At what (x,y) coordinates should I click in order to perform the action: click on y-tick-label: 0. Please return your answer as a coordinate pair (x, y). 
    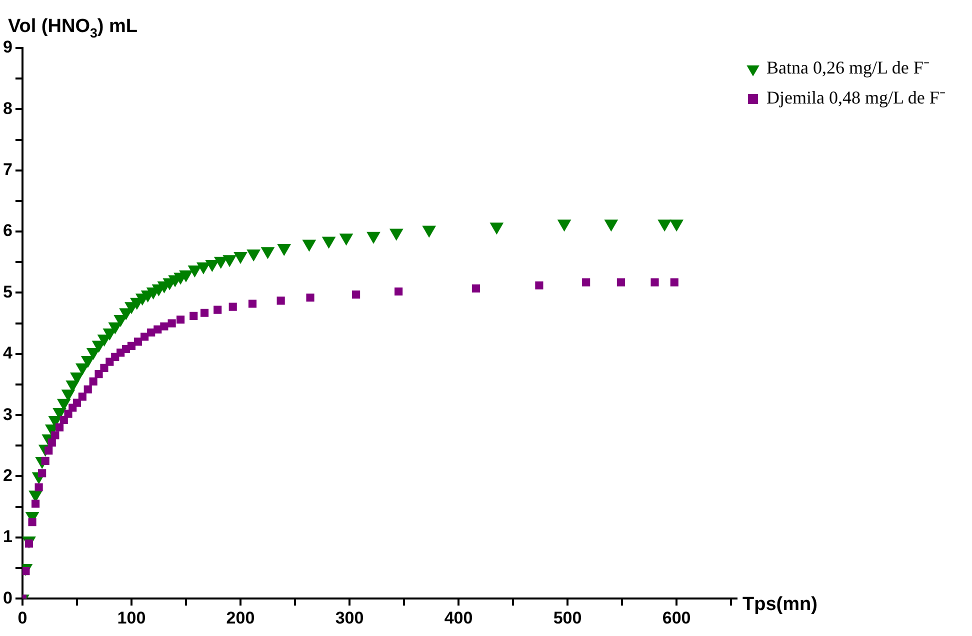
    Looking at the image, I should click on (7, 598).